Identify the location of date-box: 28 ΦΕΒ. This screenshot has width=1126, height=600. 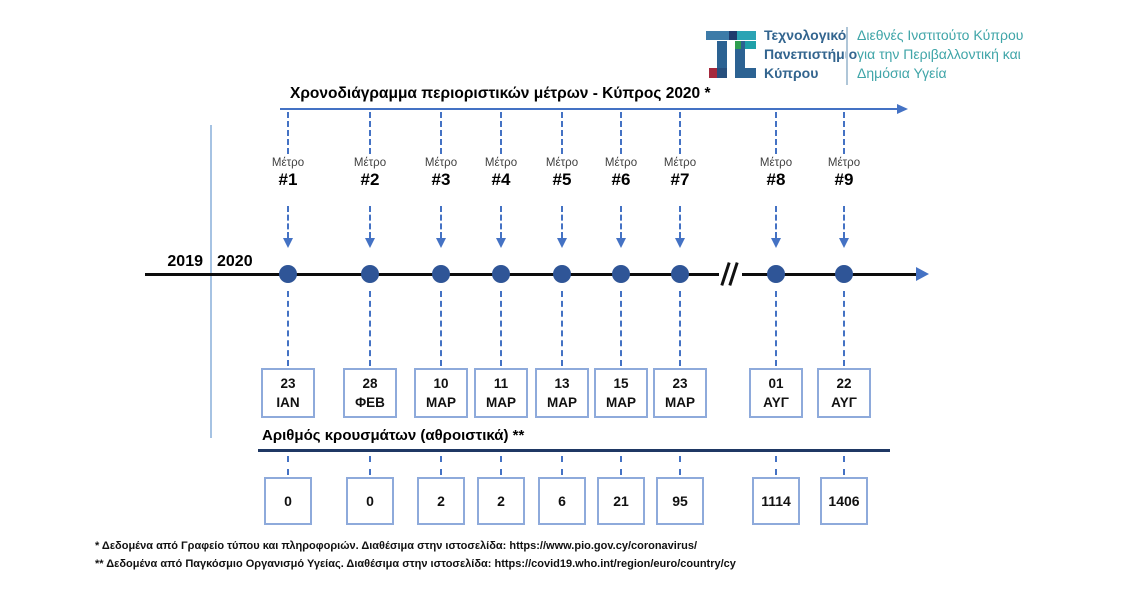
(370, 393).